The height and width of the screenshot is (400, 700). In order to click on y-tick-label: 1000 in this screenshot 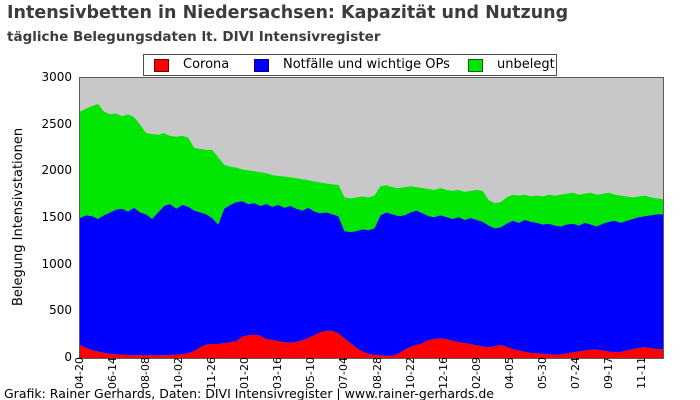, I will do `click(56, 263)`.